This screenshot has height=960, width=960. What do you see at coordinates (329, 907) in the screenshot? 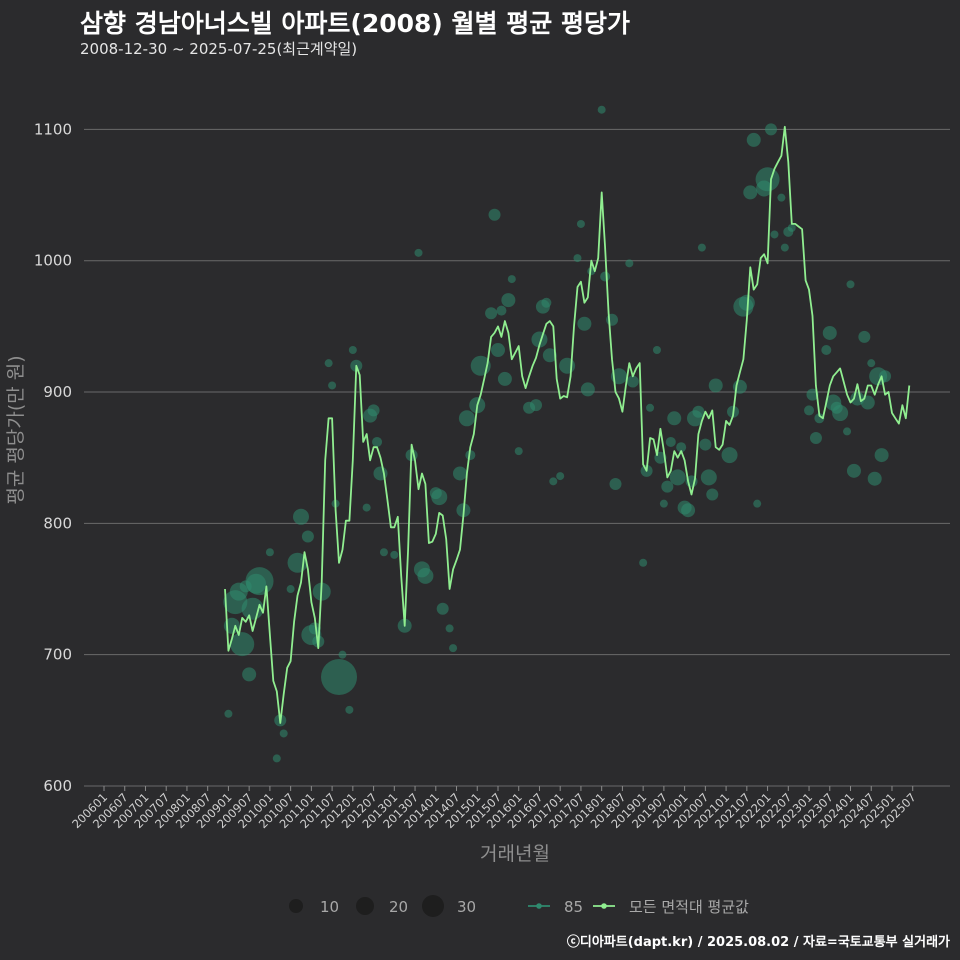
I see `legend-size-label: 10` at bounding box center [329, 907].